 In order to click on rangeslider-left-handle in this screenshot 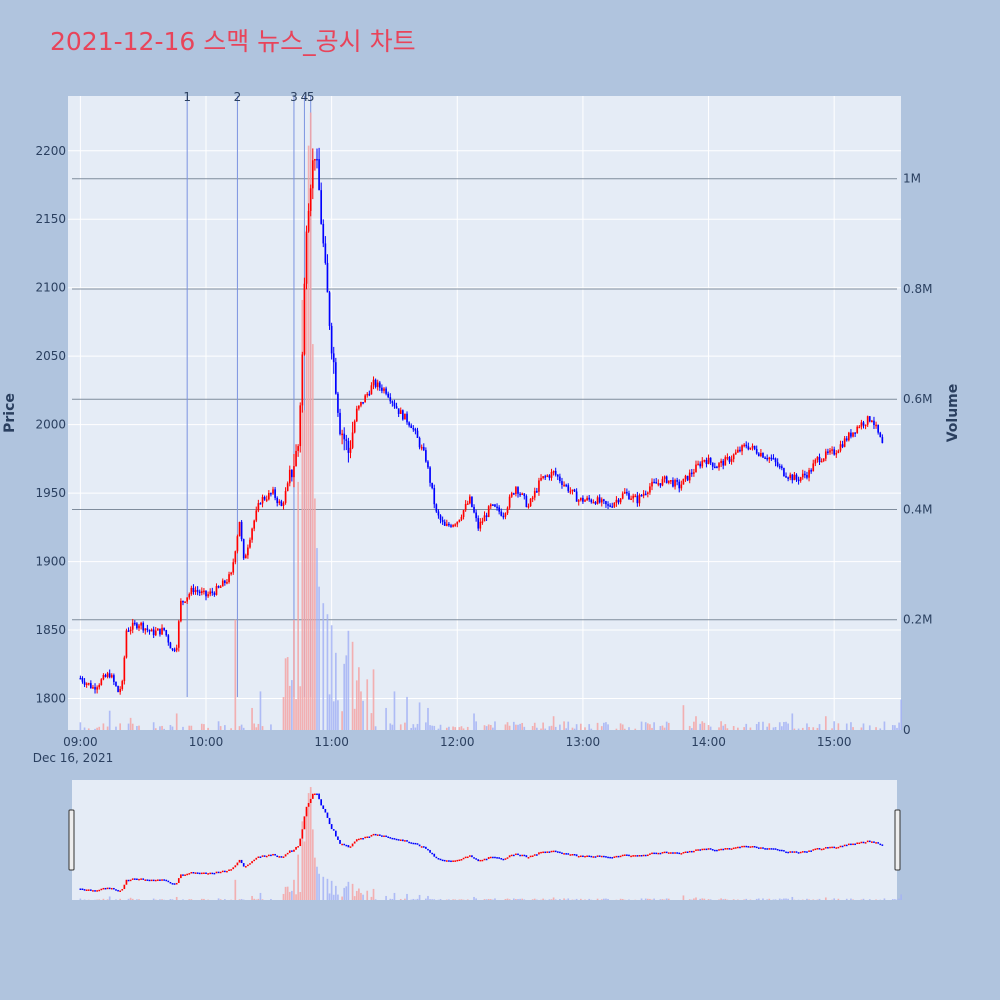, I will do `click(71, 840)`.